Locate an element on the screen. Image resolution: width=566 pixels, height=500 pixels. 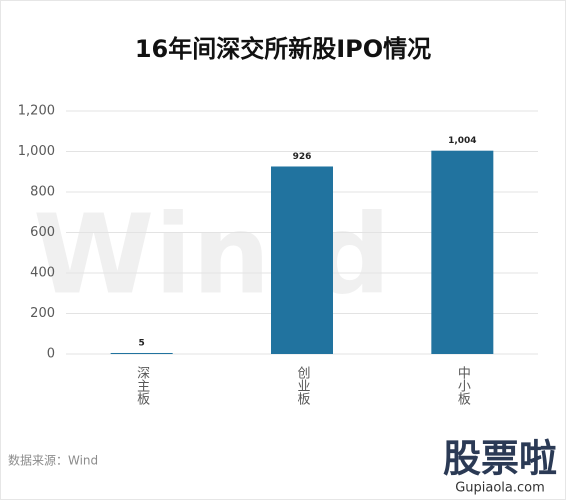
value-label: 1,004 is located at coordinates (462, 141).